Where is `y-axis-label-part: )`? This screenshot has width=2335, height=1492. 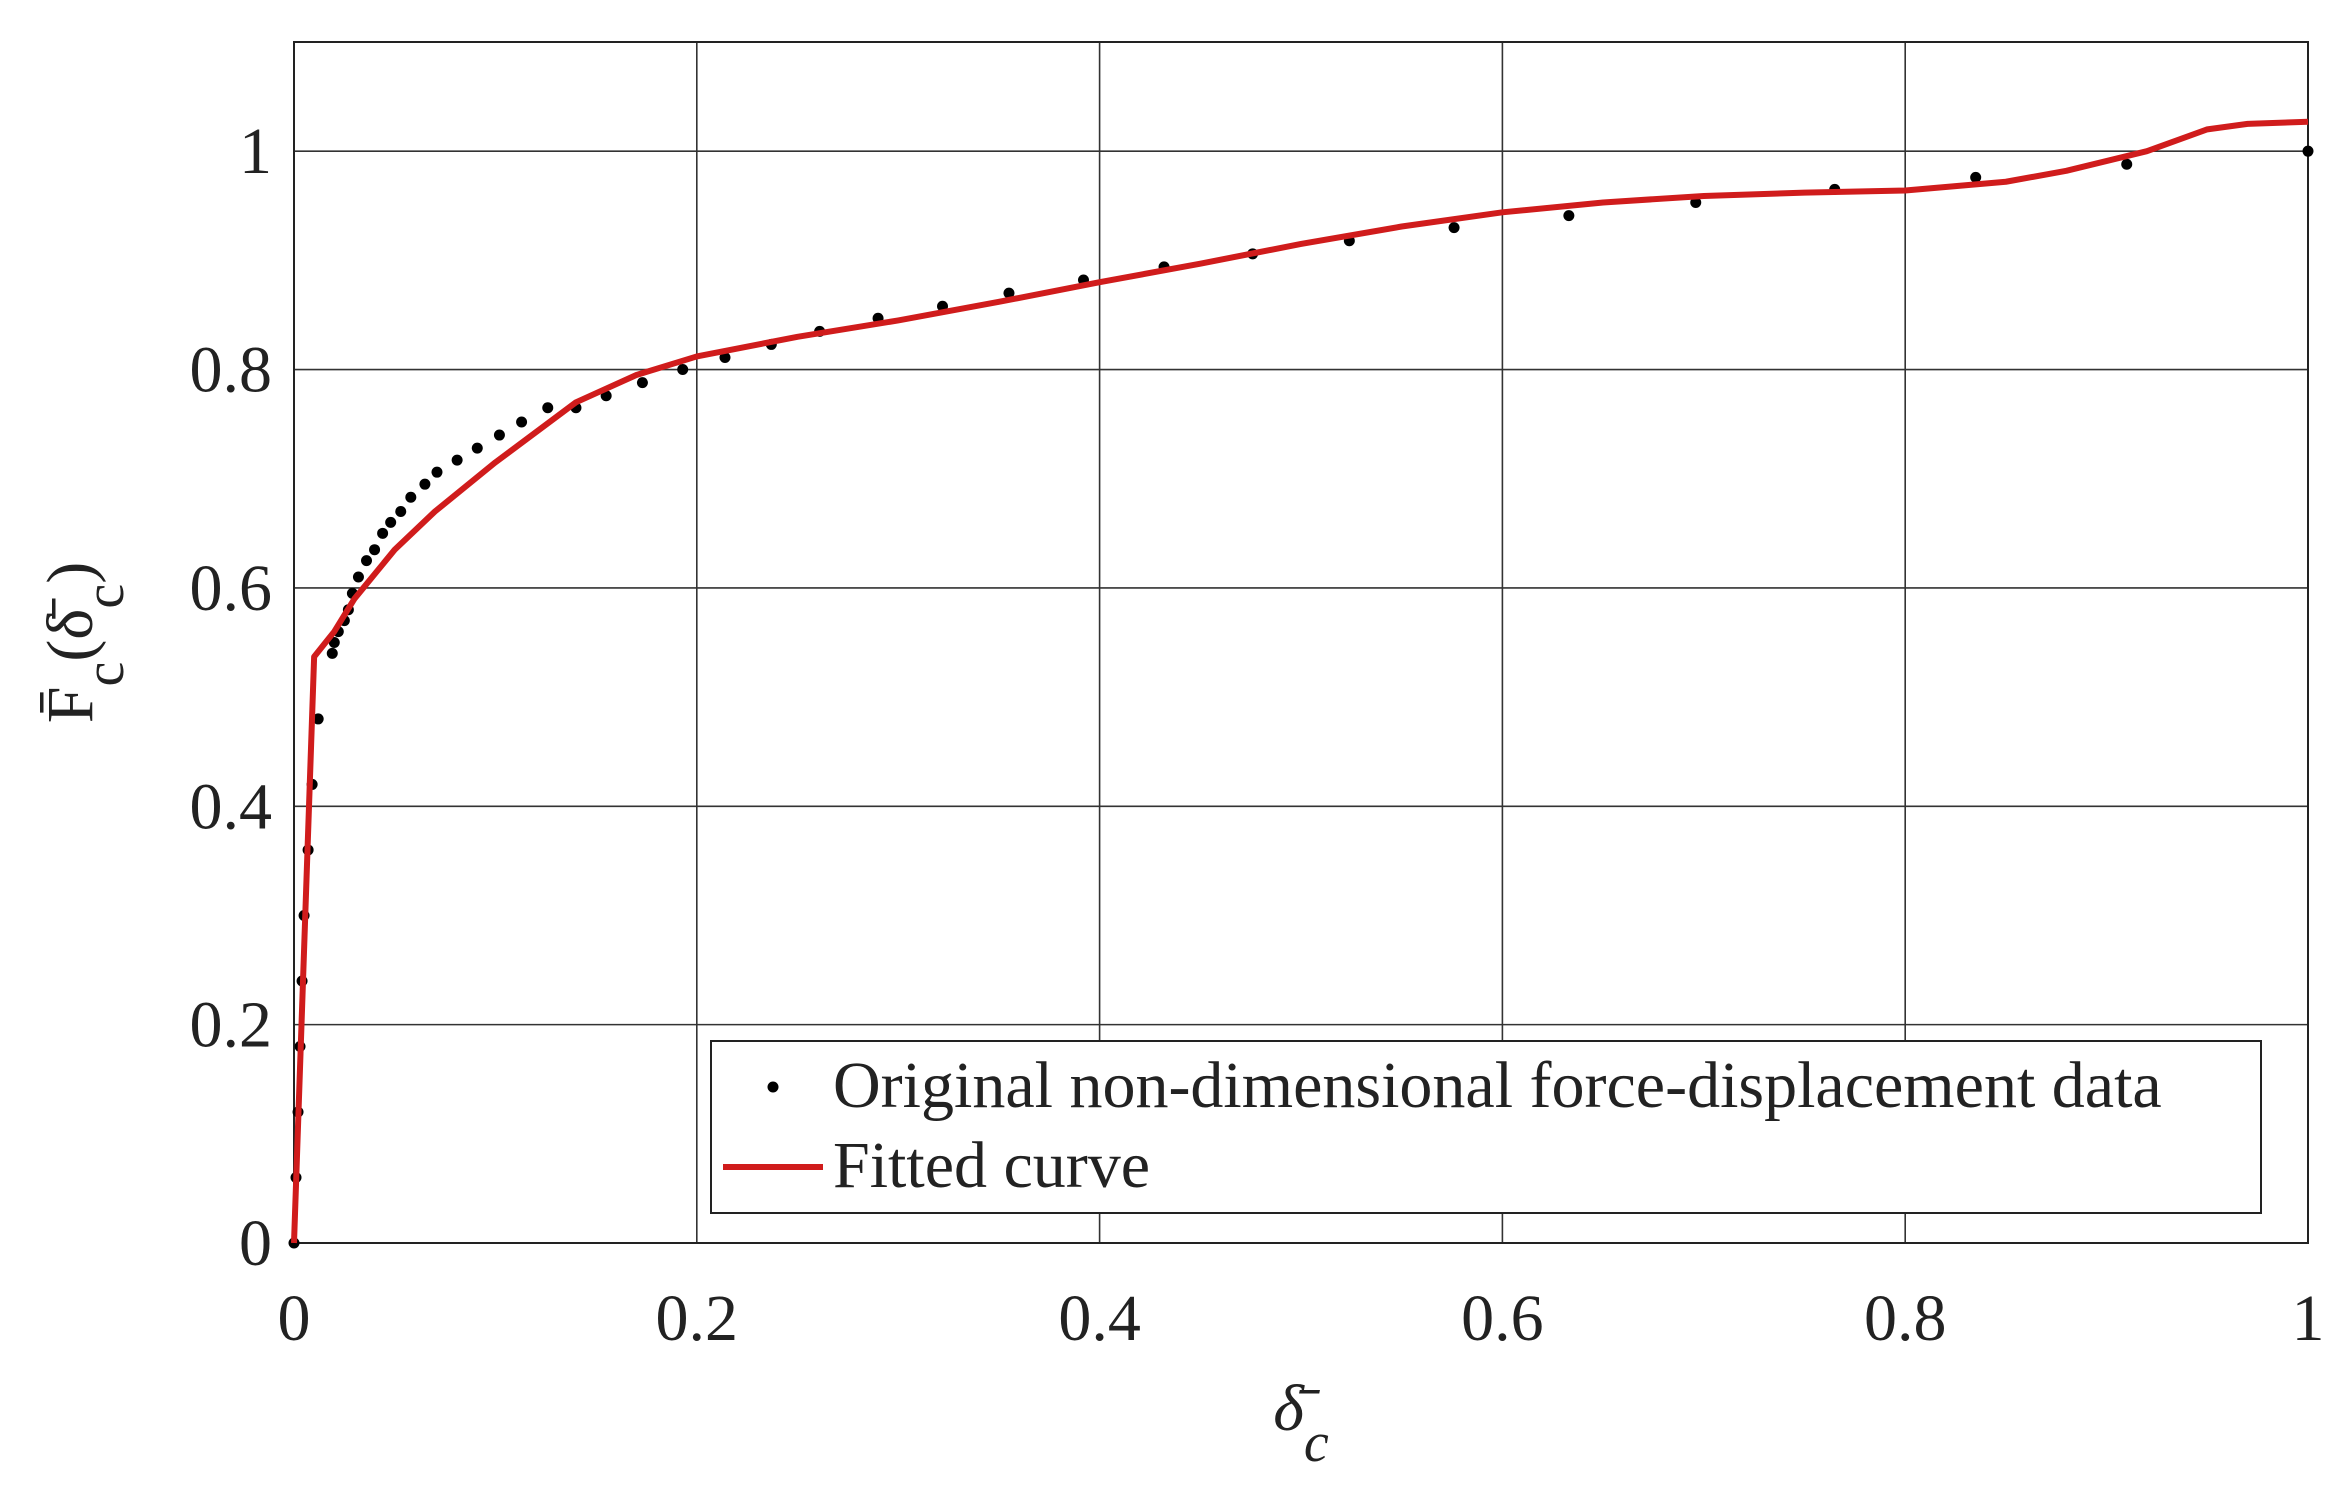 y-axis-label-part: ) is located at coordinates (70, 573).